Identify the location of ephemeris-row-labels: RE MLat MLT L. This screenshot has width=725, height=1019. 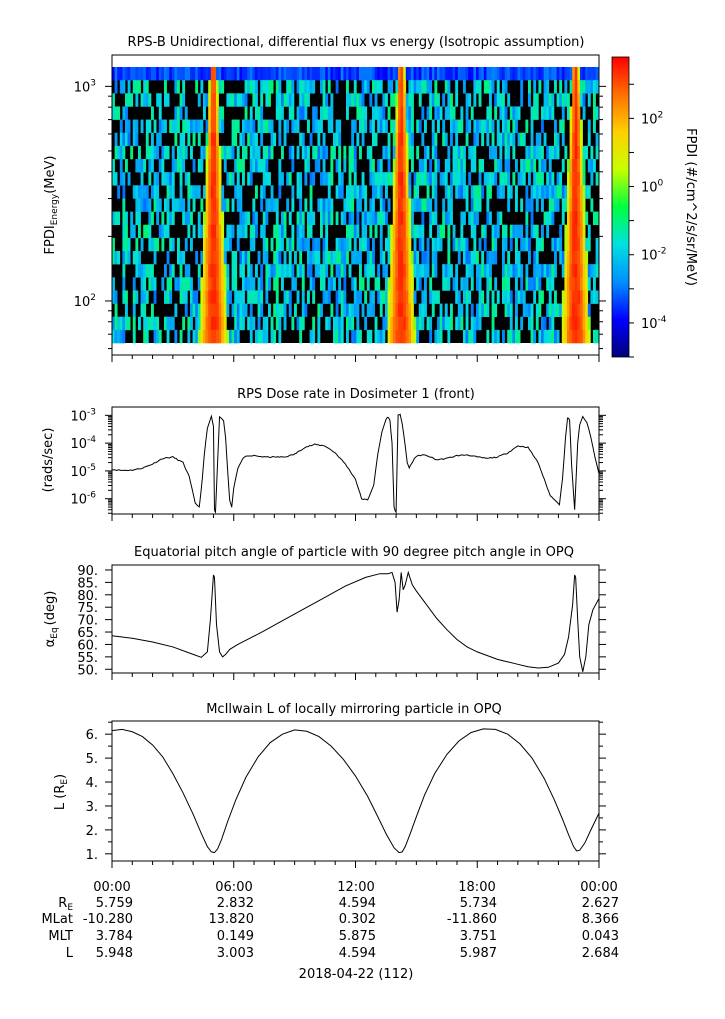
(57, 928).